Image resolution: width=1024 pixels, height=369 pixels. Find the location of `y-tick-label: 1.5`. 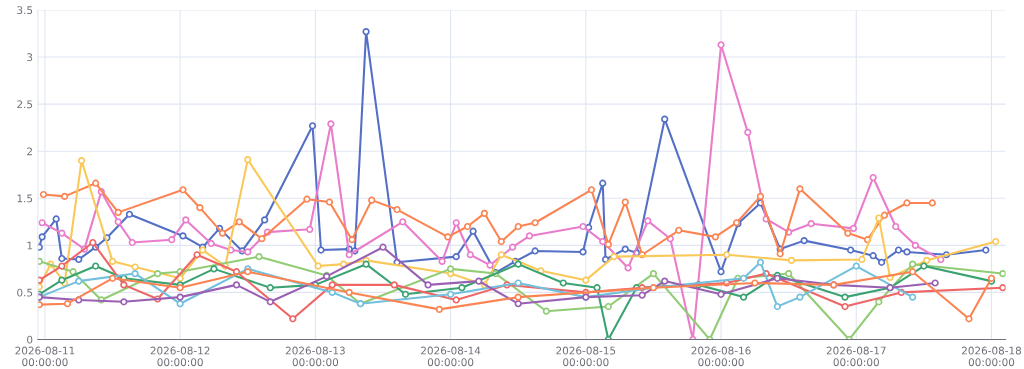

y-tick-label: 1.5 is located at coordinates (25, 198).